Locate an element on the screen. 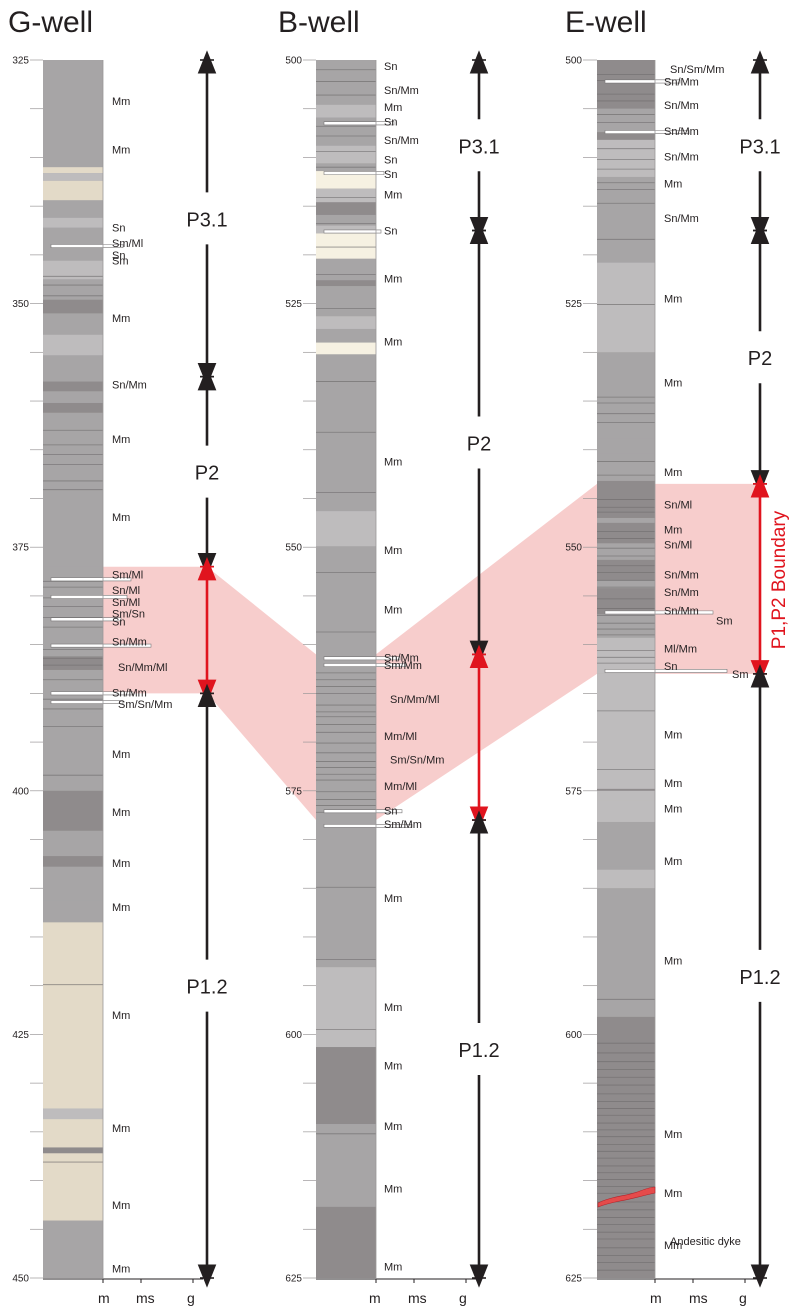 The height and width of the screenshot is (1314, 800). facies-label: Mm/Ml is located at coordinates (400, 787).